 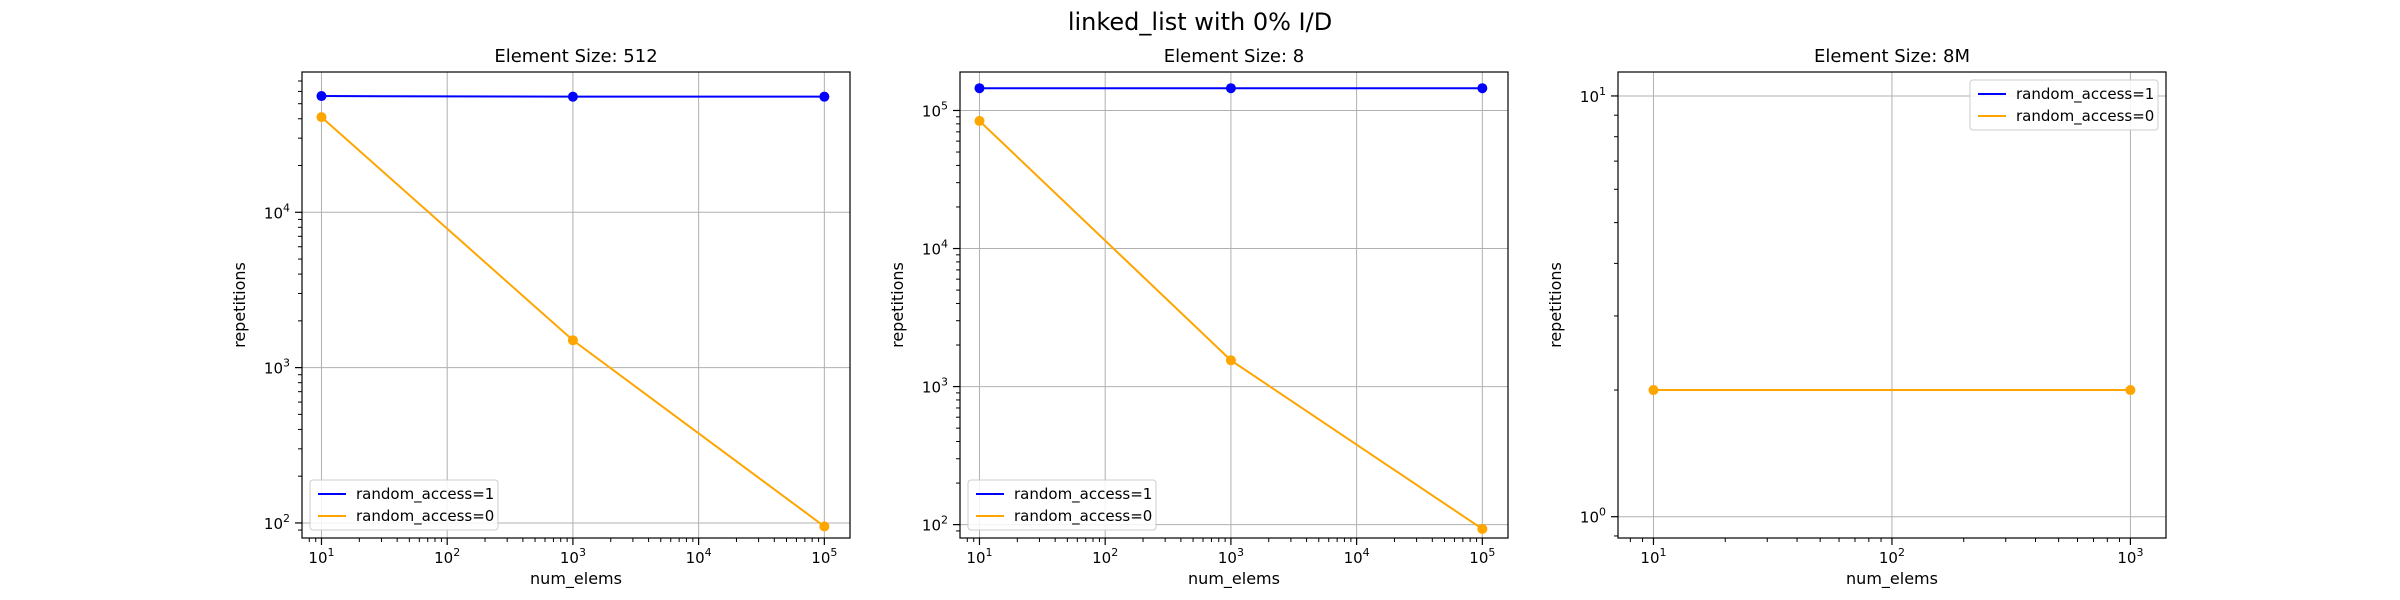 What do you see at coordinates (1200, 22) in the screenshot?
I see `figure-title: linked_list with 0% I/D` at bounding box center [1200, 22].